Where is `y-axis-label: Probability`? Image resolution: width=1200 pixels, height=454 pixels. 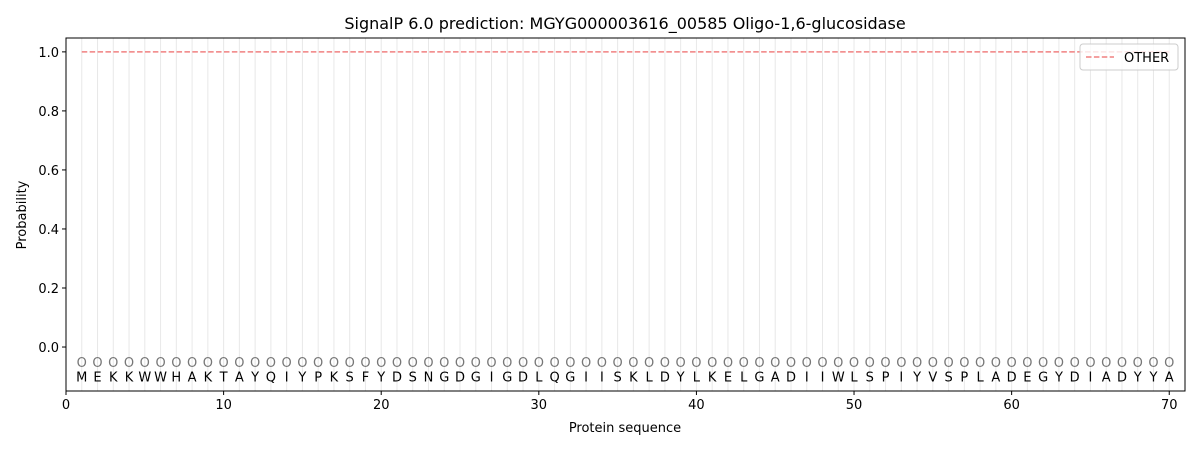 y-axis-label: Probability is located at coordinates (22, 214).